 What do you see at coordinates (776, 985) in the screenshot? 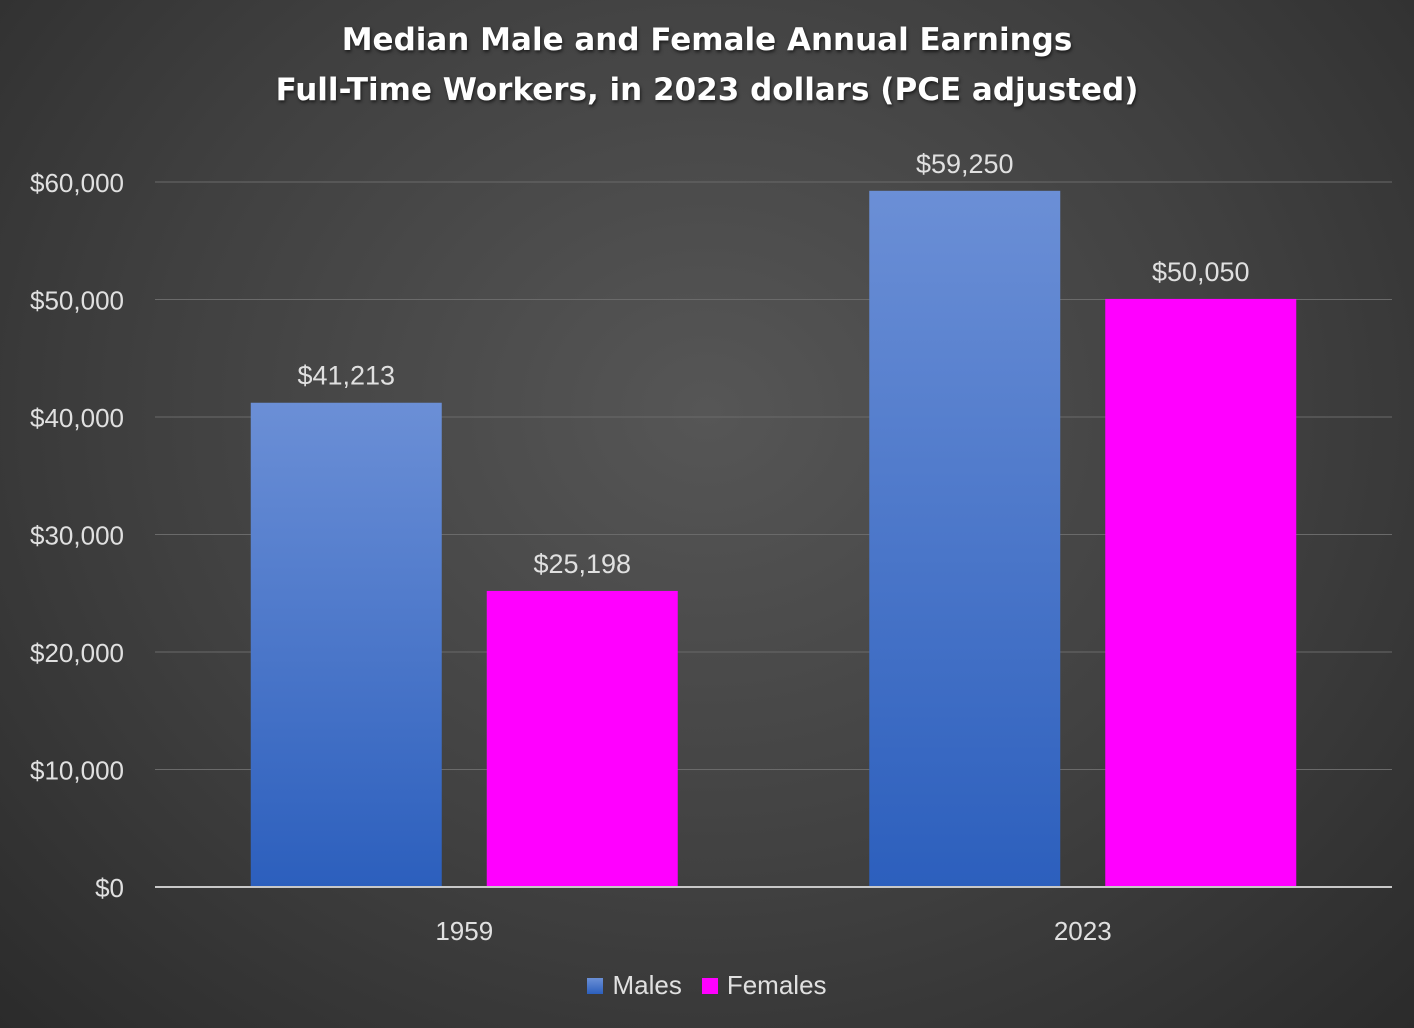
I see `legend-label-females: Females` at bounding box center [776, 985].